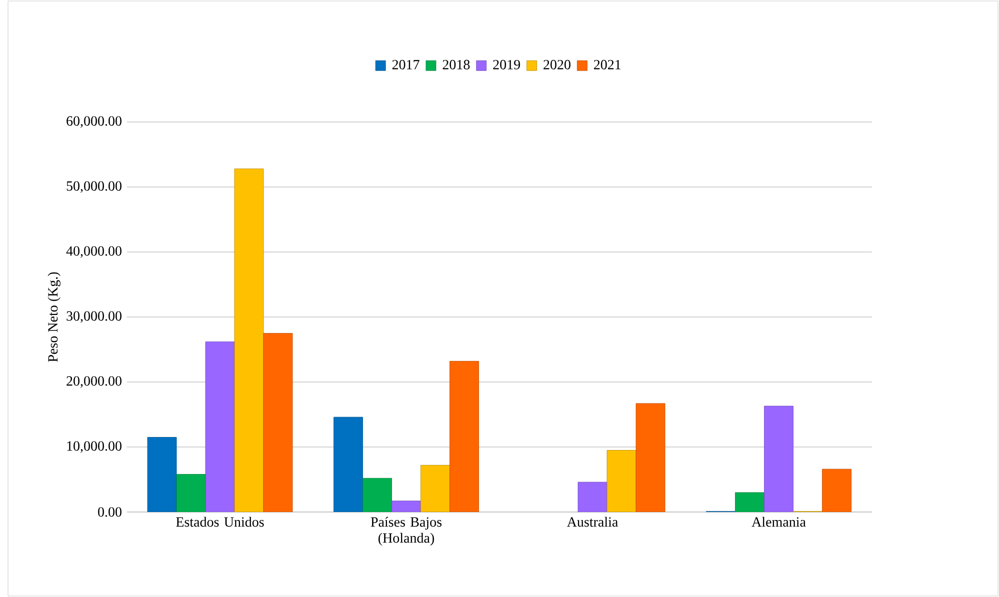 This screenshot has width=999, height=597. I want to click on legend-label: 2019, so click(506, 65).